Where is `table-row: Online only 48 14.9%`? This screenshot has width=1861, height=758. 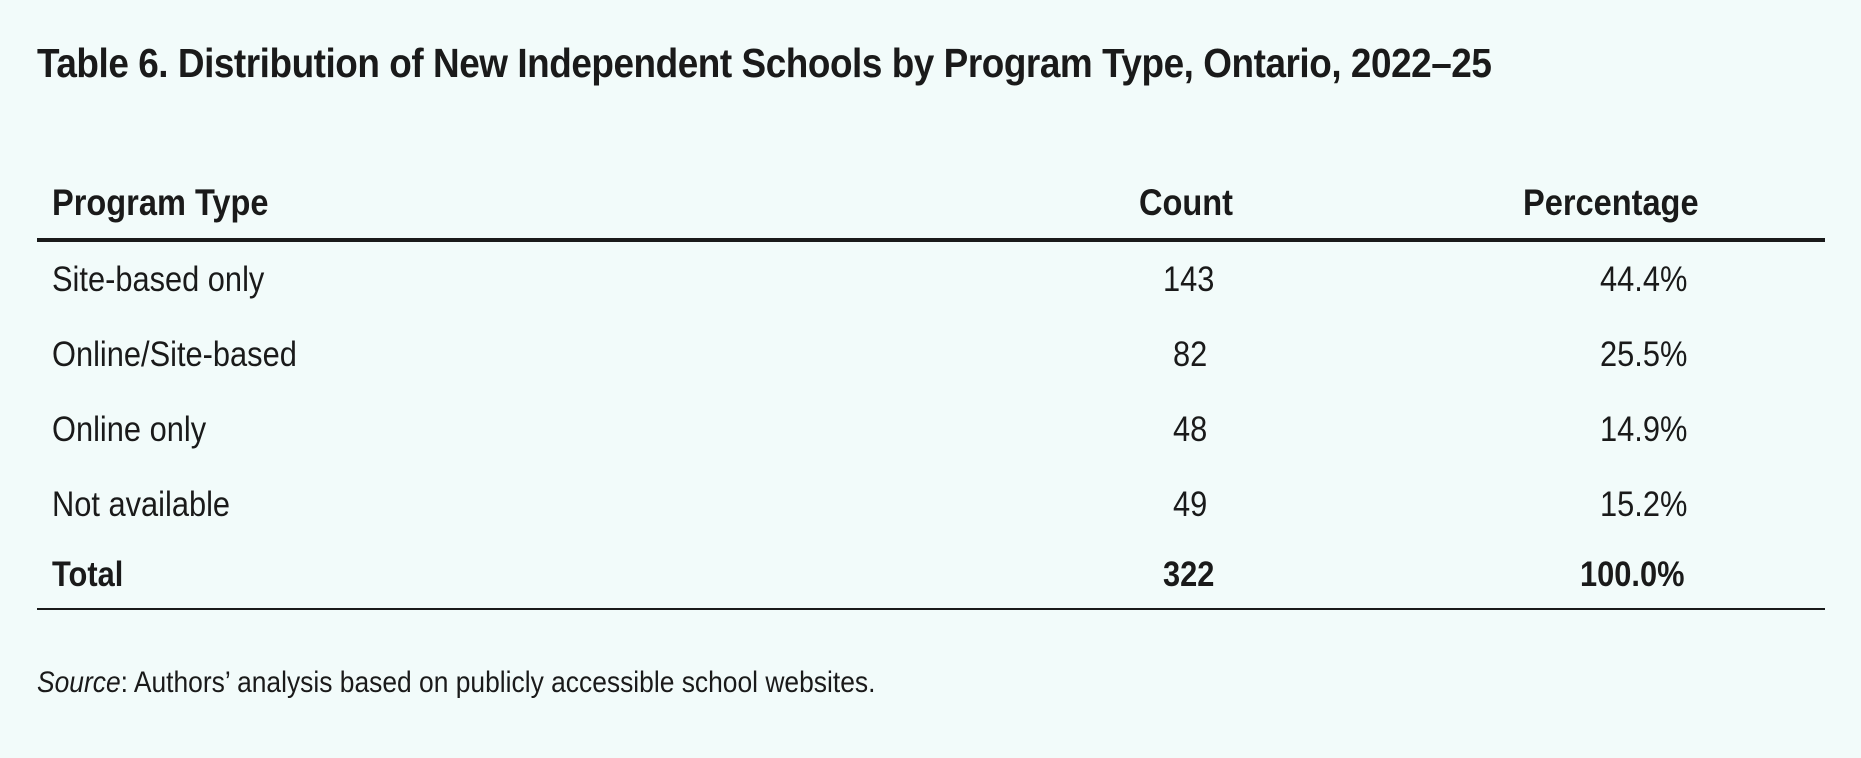
table-row: Online only 48 14.9% is located at coordinates (931, 429).